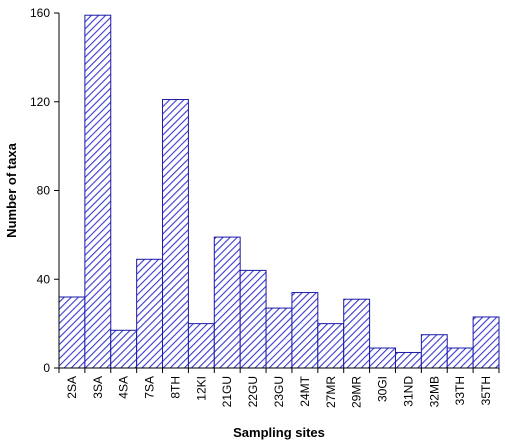 Image resolution: width=505 pixels, height=446 pixels. What do you see at coordinates (357, 392) in the screenshot?
I see `x-tick-label: 29MR` at bounding box center [357, 392].